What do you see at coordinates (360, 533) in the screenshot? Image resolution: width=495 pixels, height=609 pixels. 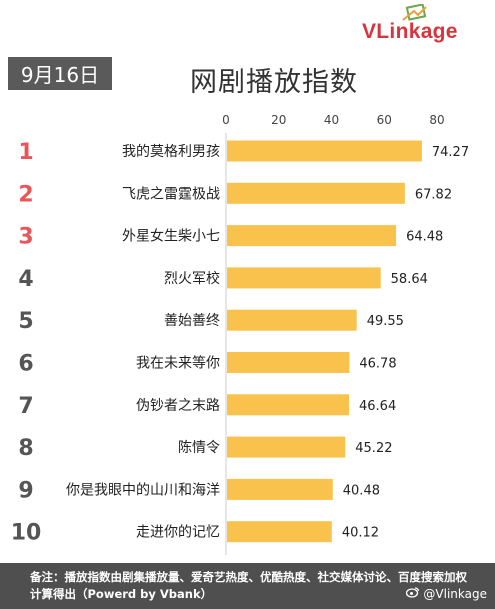 I see `data-label: 40.12` at bounding box center [360, 533].